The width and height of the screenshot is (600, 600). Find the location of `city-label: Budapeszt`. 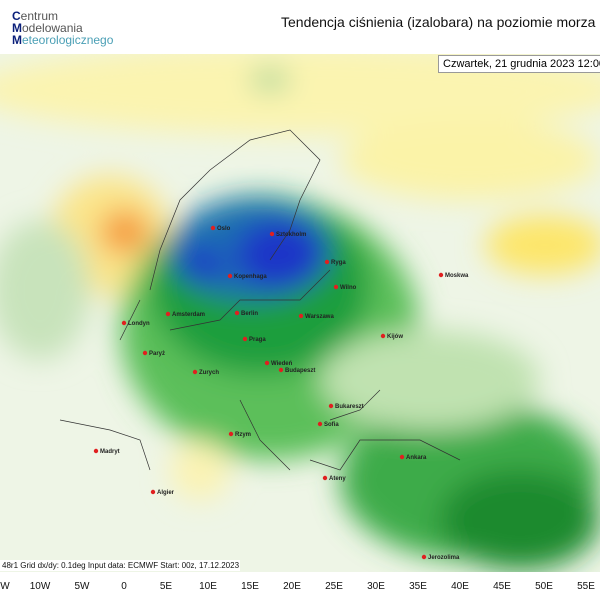

city-label: Budapeszt is located at coordinates (300, 371).